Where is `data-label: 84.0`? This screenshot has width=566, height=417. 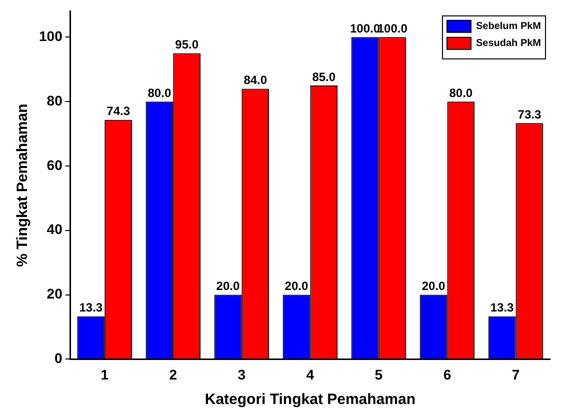
data-label: 84.0 is located at coordinates (256, 80).